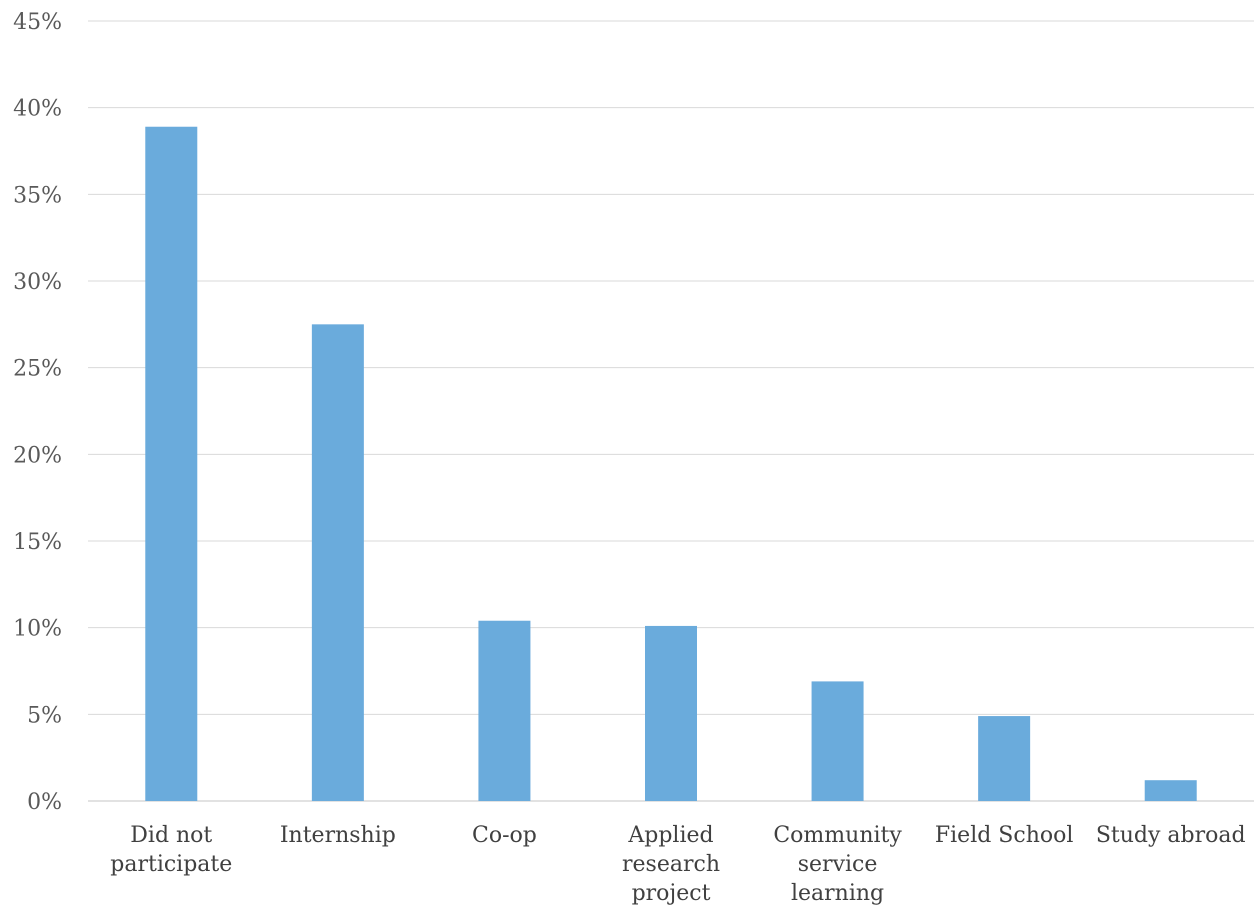  What do you see at coordinates (171, 850) in the screenshot?
I see `x-category-label: Did not participate` at bounding box center [171, 850].